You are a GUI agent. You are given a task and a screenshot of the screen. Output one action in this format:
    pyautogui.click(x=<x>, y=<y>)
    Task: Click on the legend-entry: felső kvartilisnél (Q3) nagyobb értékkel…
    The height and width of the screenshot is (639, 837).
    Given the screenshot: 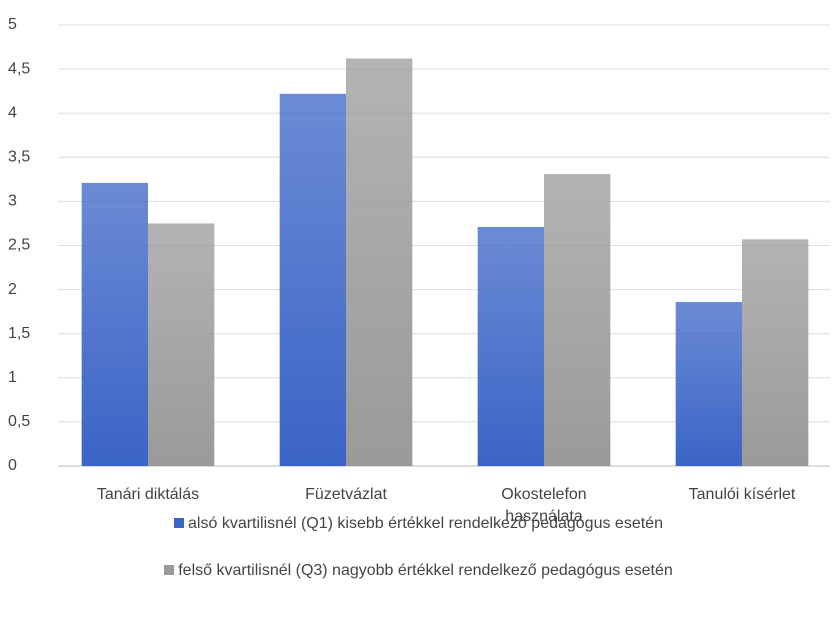 What is the action you would take?
    pyautogui.click(x=418, y=571)
    